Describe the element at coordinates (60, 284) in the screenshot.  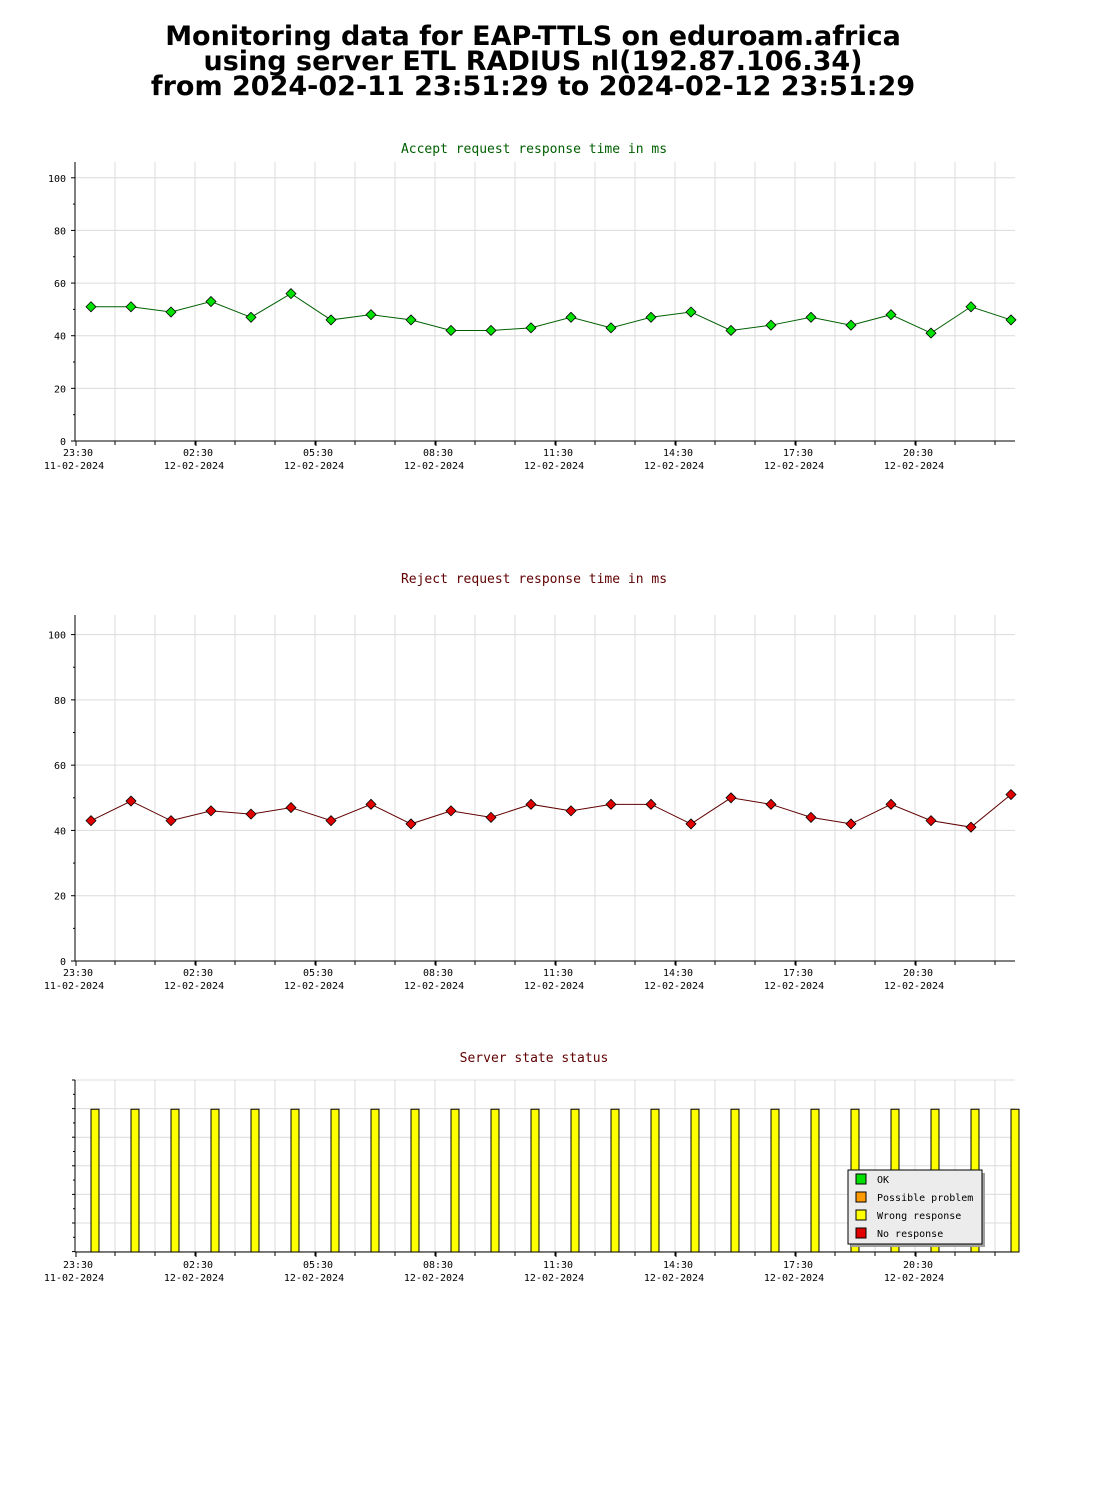
I see `y-tick-label: 60` at that location.